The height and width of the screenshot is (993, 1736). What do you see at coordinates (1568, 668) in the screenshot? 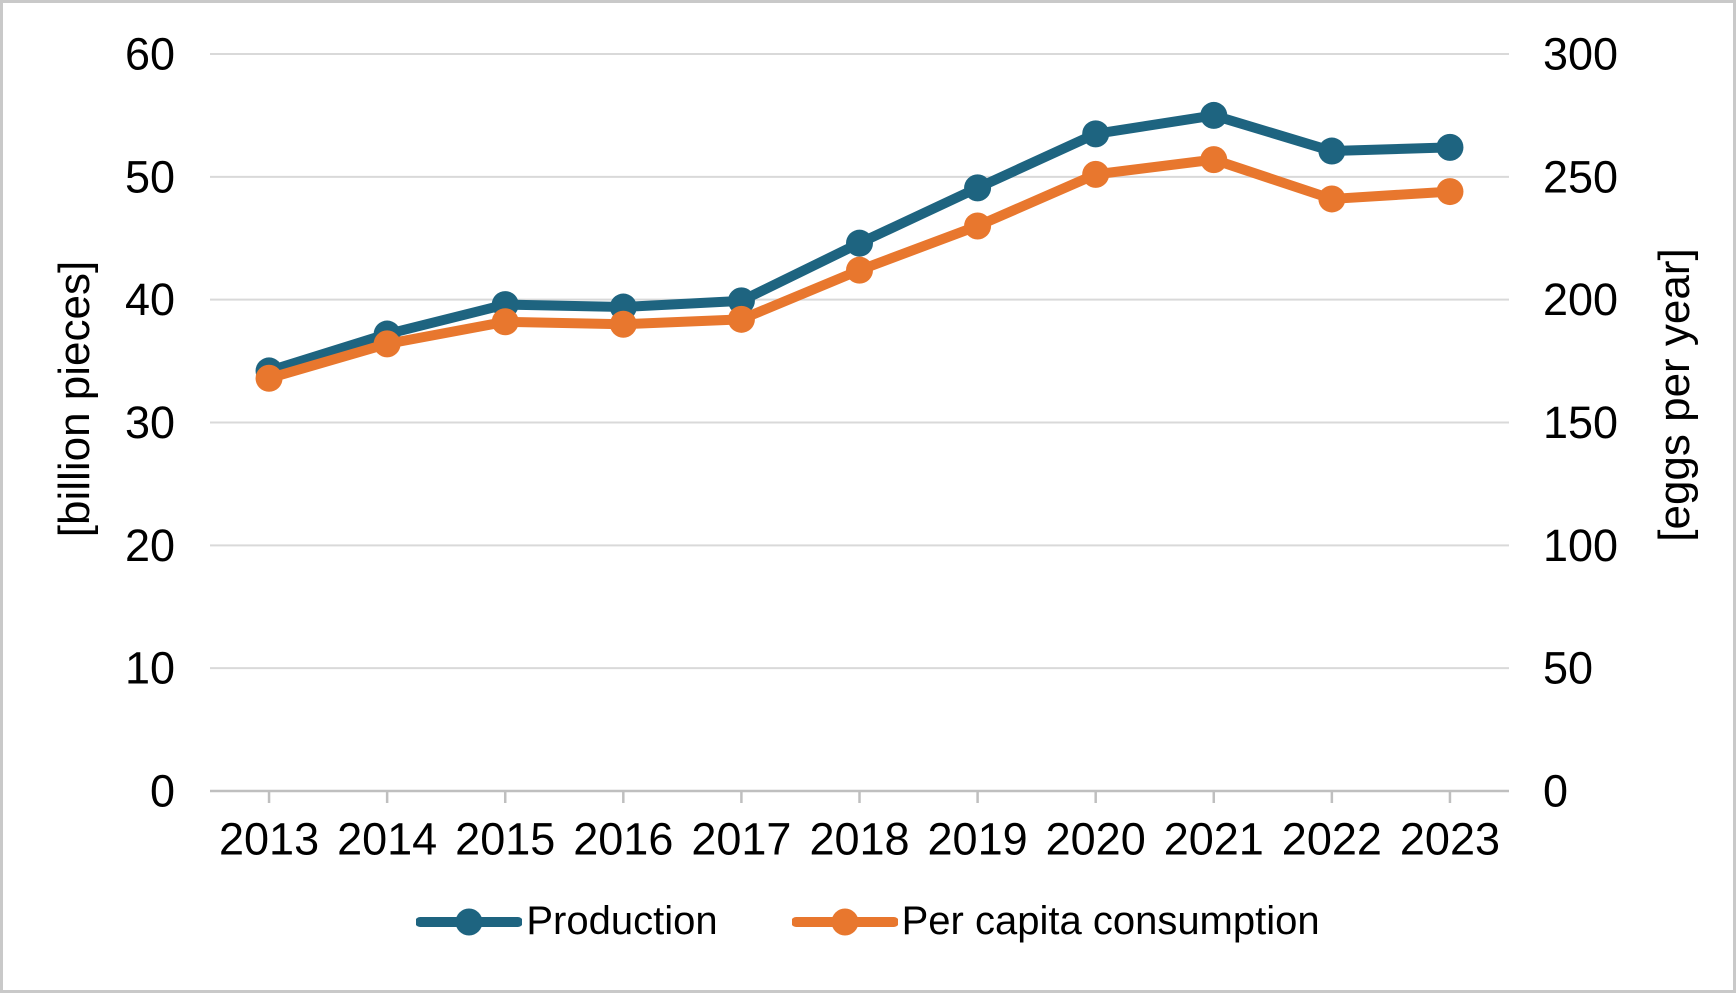
I see `right-axis-tick-label: 50` at bounding box center [1568, 668].